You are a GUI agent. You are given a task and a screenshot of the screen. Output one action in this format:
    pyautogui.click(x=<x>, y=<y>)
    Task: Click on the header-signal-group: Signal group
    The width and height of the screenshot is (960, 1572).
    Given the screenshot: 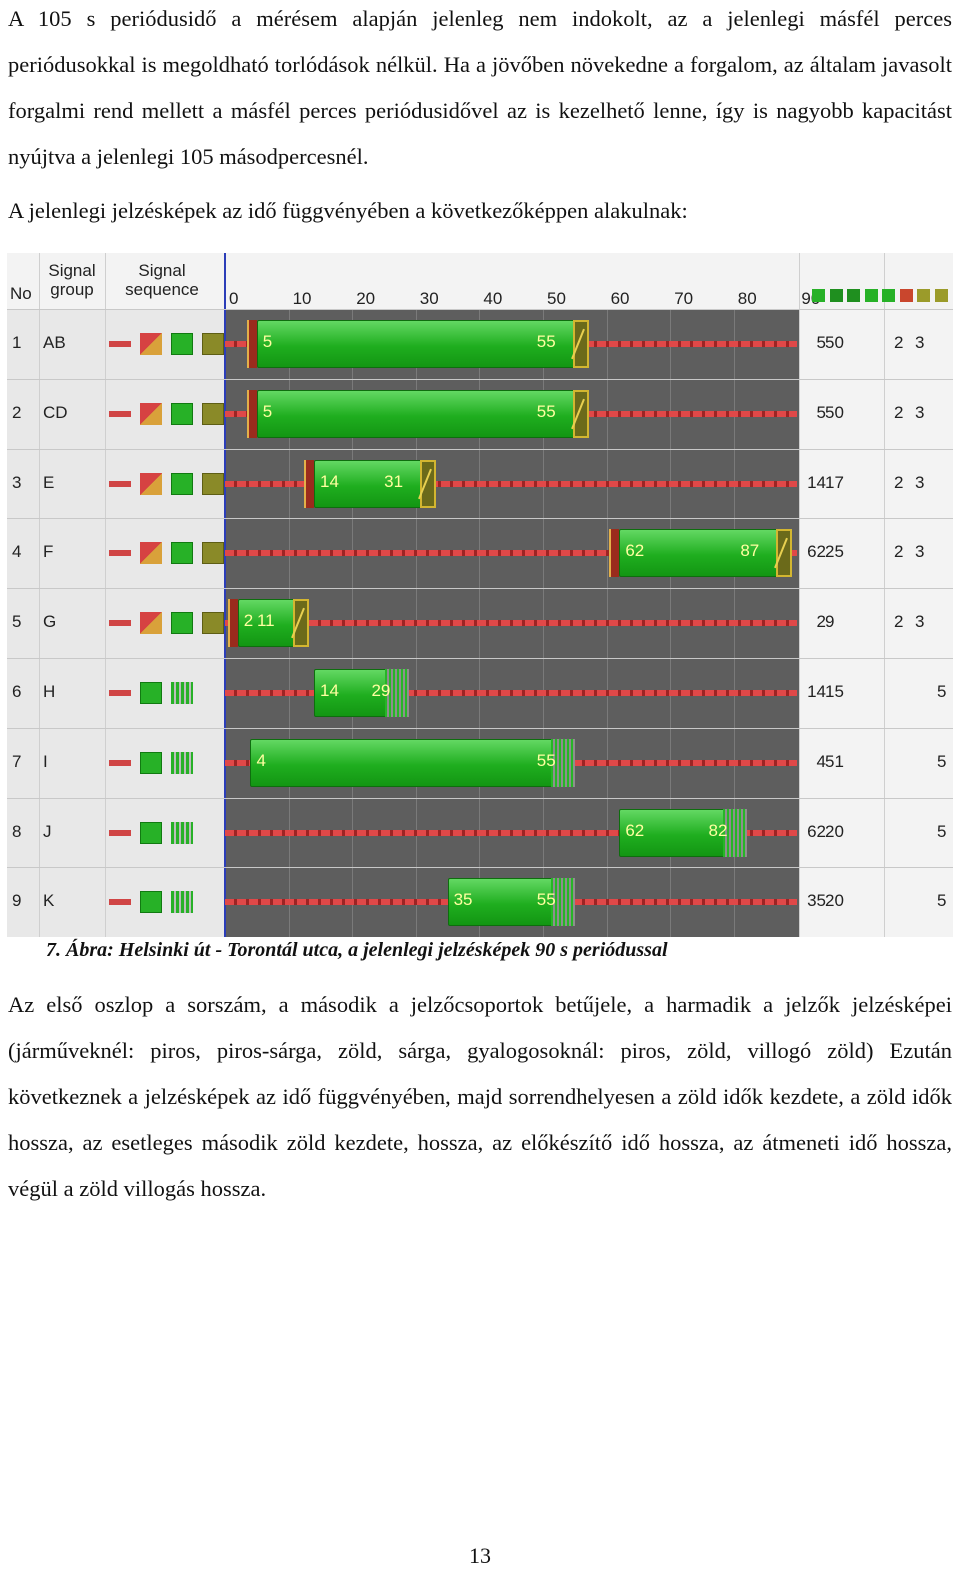 What is the action you would take?
    pyautogui.click(x=72, y=280)
    